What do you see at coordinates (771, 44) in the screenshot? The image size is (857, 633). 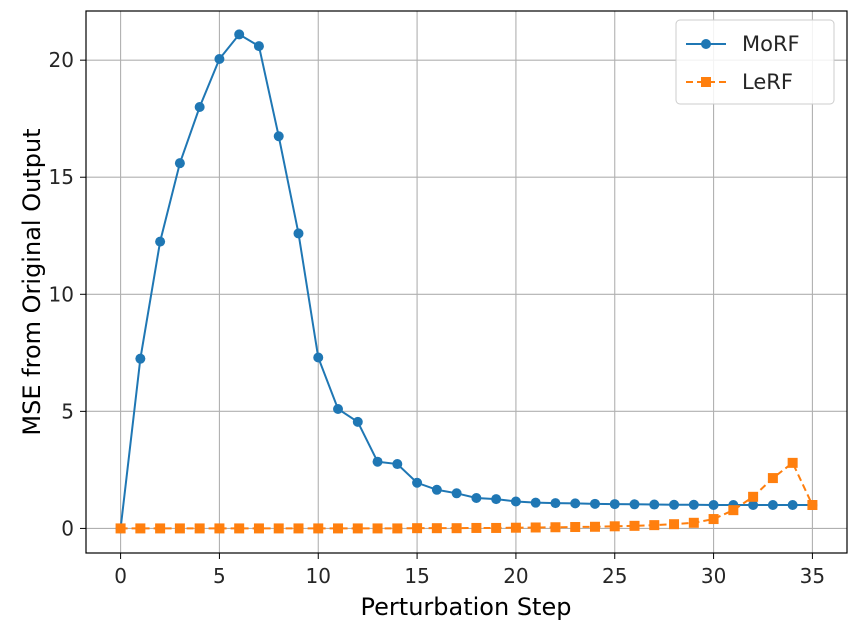 I see `legend-label-morf: MoRF` at bounding box center [771, 44].